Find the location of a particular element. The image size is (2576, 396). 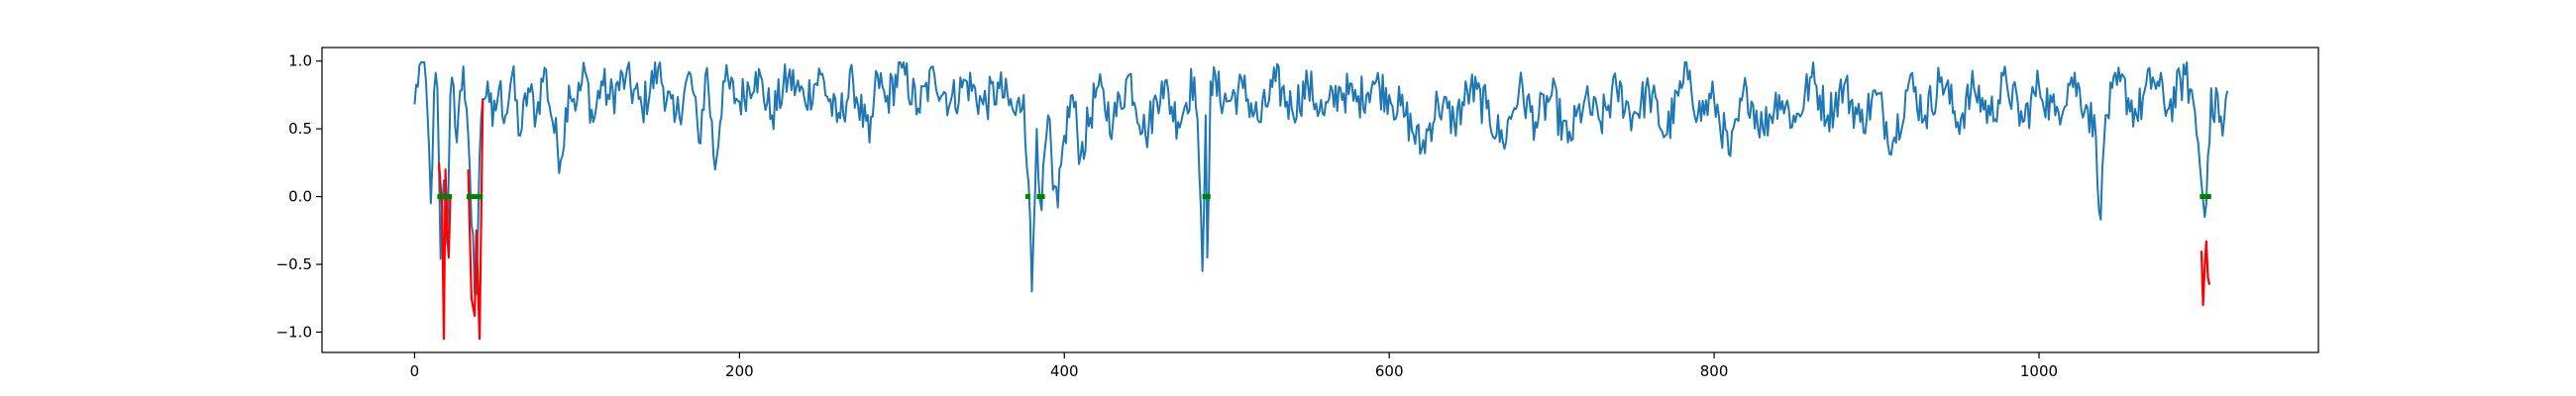

x-tick-label: 400 is located at coordinates (1064, 371).